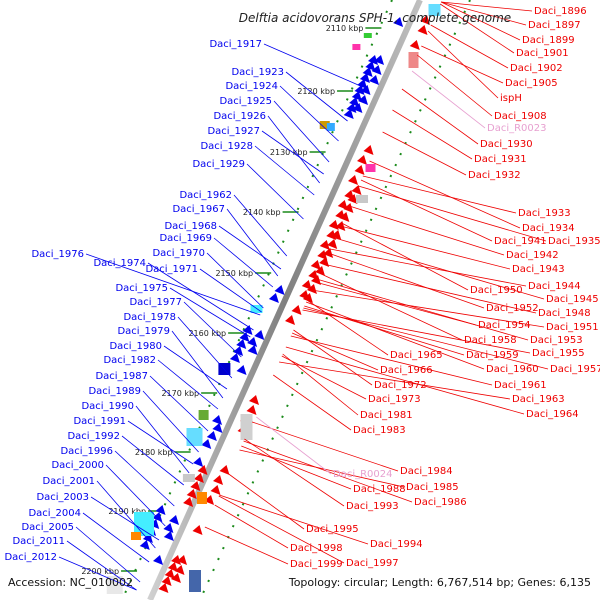  What do you see at coordinates (554, 286) in the screenshot?
I see `gene-label-right: Daci_1944` at bounding box center [554, 286].